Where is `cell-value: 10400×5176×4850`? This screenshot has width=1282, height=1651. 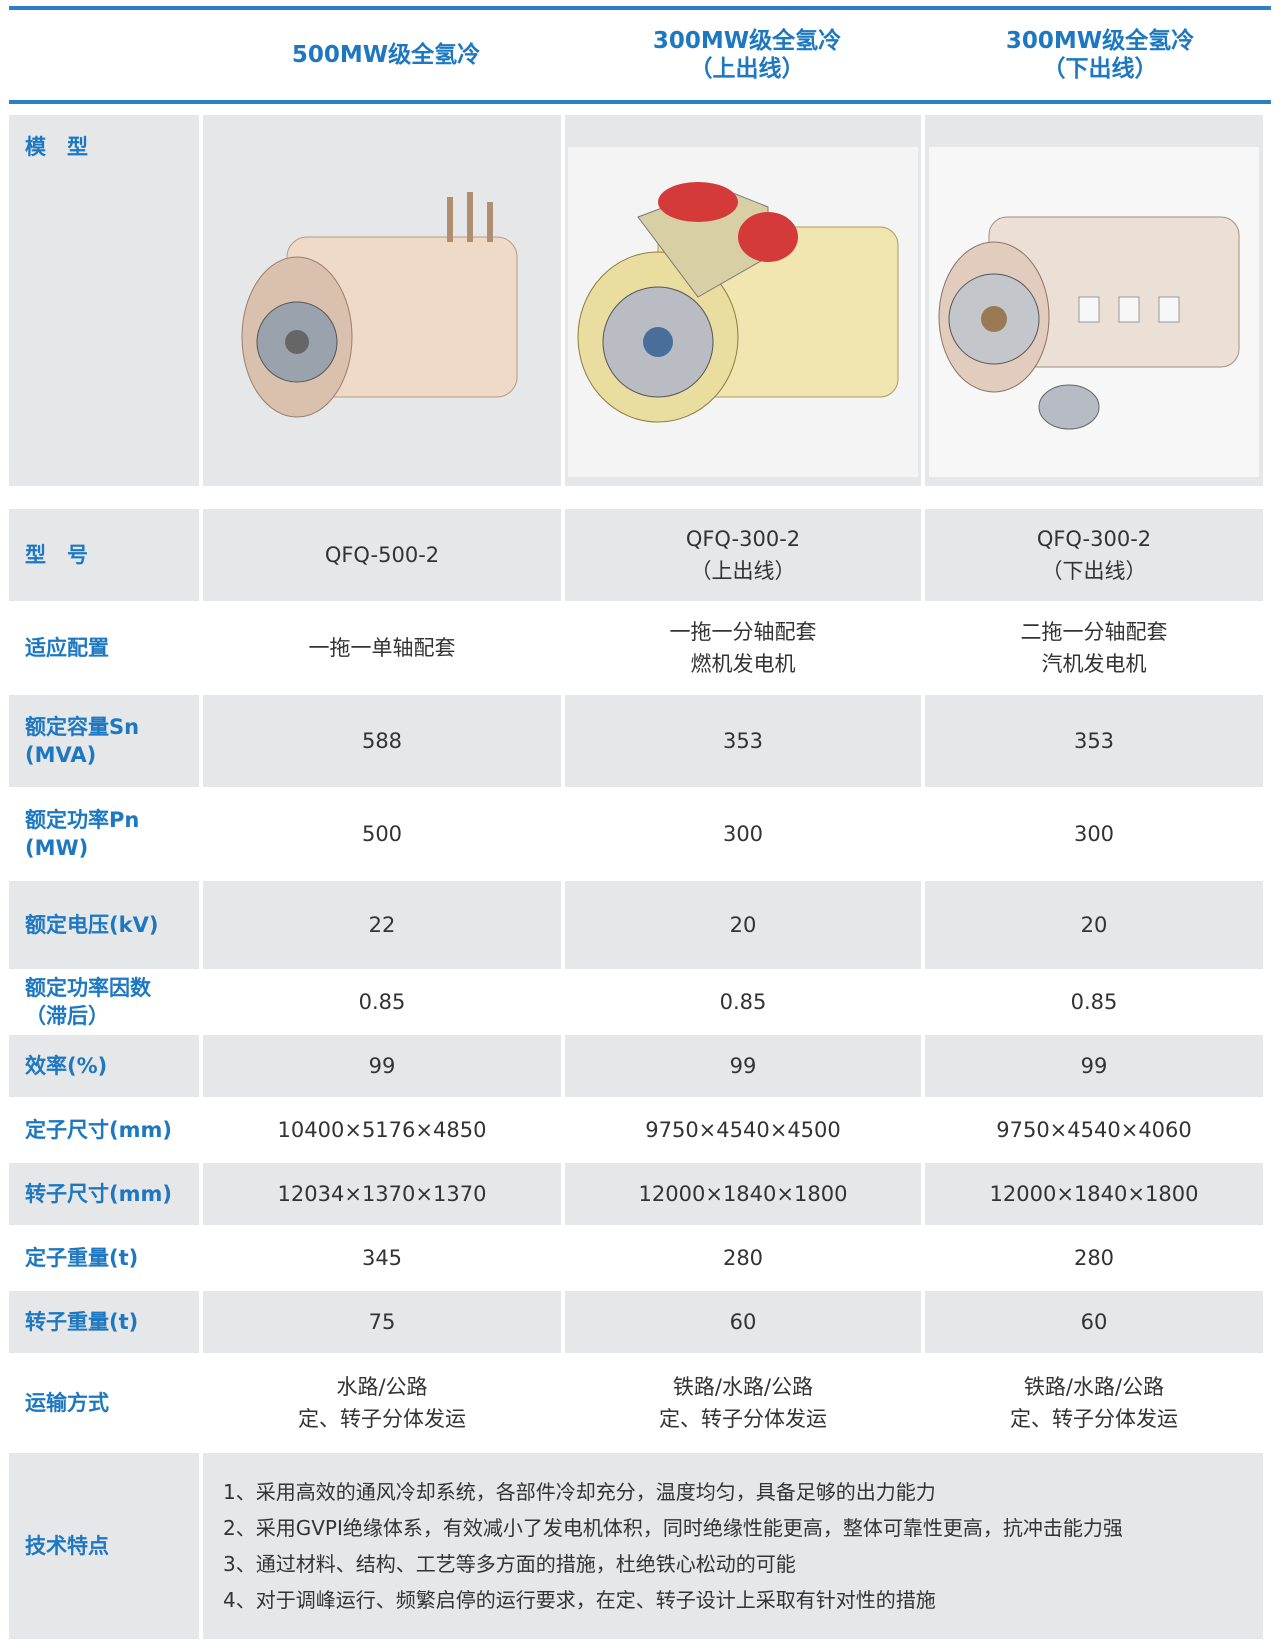
cell-value: 10400×5176×4850 is located at coordinates (382, 1130).